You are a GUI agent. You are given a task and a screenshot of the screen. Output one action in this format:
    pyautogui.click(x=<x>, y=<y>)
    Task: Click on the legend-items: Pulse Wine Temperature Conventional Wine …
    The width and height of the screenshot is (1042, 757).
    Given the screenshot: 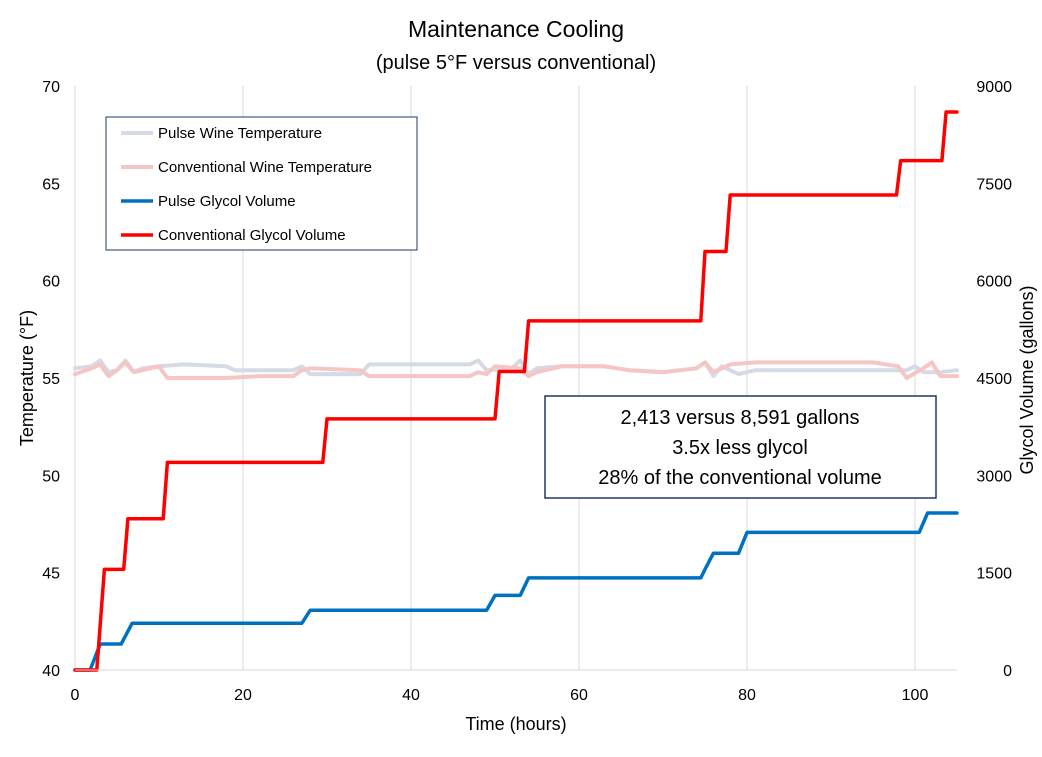 What is the action you would take?
    pyautogui.click(x=246, y=184)
    